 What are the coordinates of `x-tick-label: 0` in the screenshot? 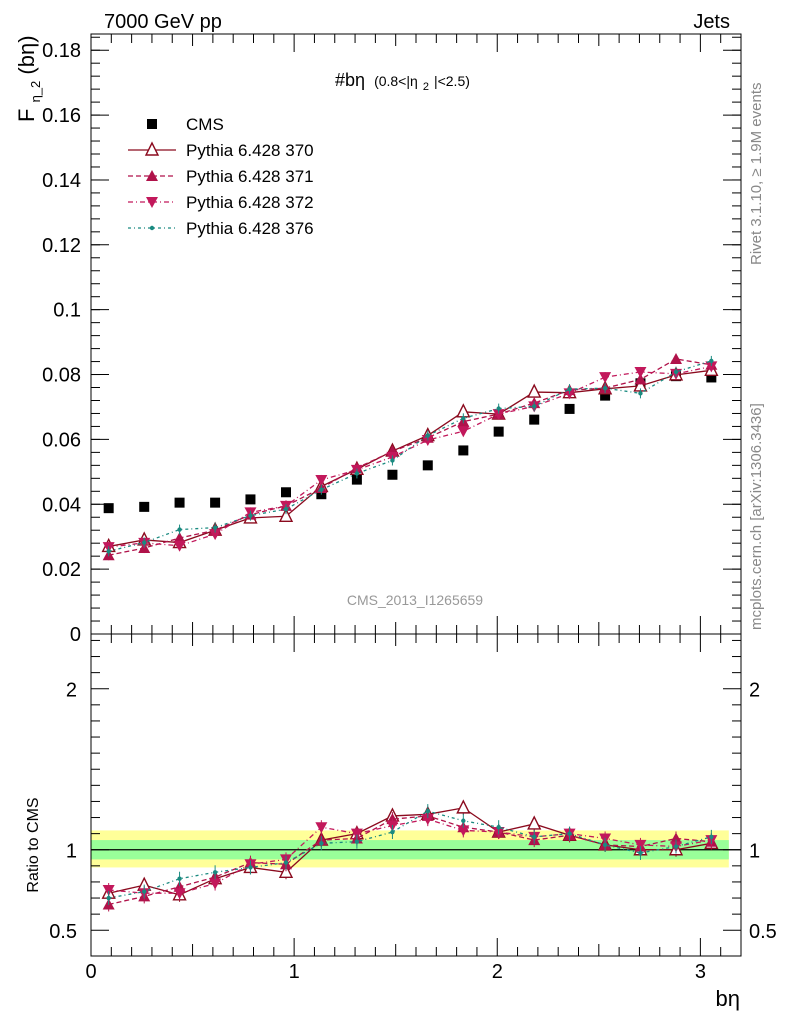 It's located at (90, 972).